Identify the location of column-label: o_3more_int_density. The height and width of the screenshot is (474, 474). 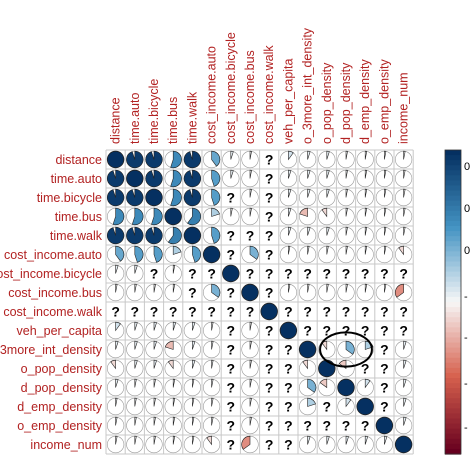
(308, 85).